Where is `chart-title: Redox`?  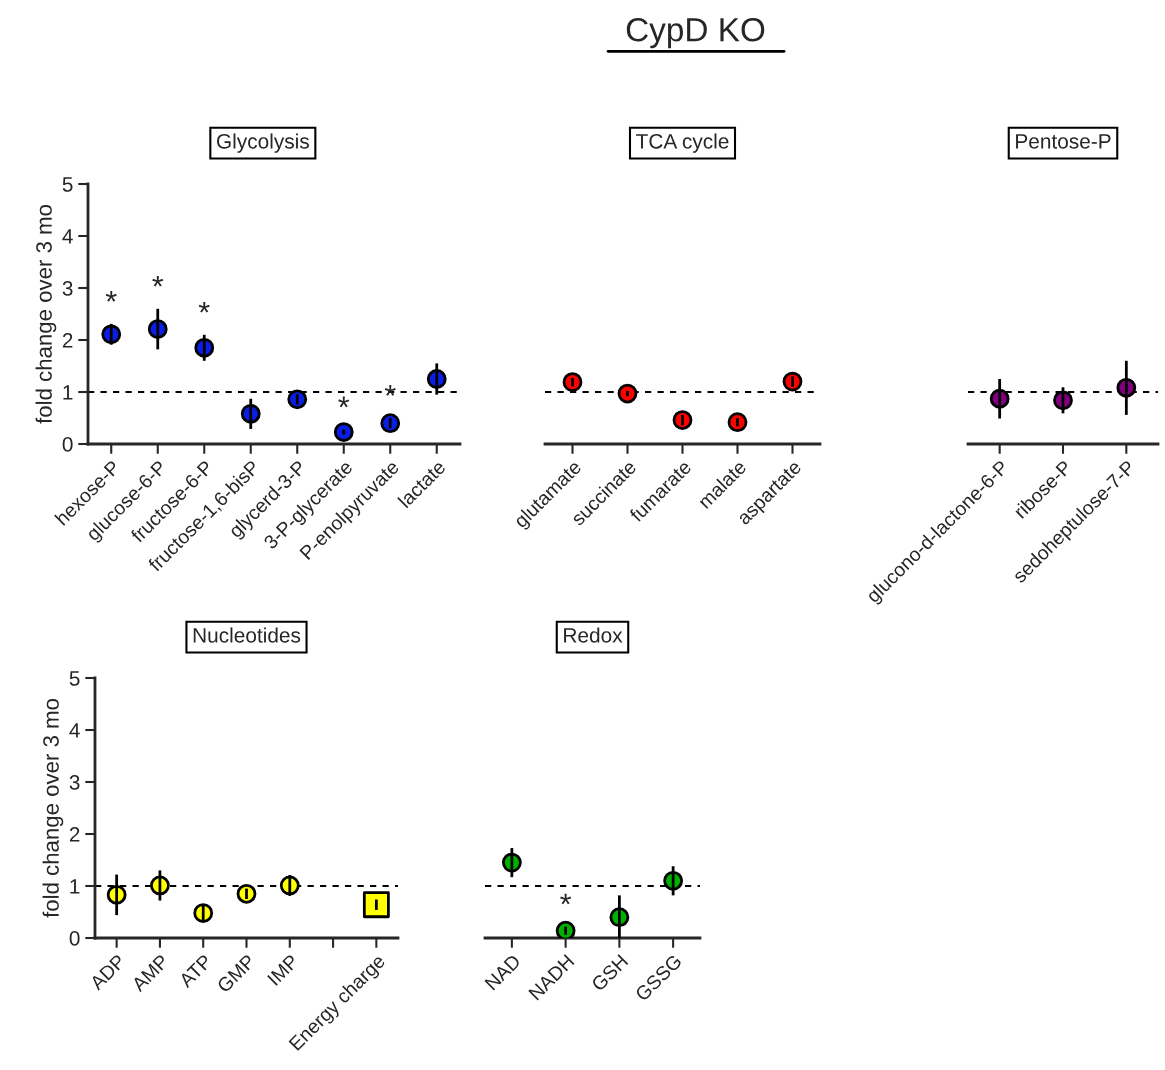
chart-title: Redox is located at coordinates (593, 635).